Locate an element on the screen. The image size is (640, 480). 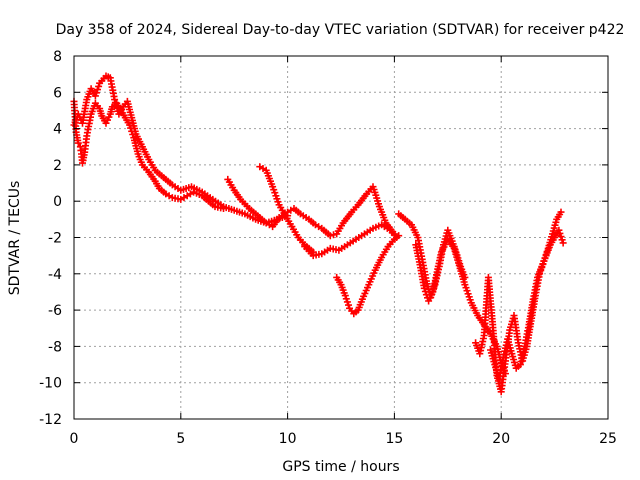
x-tick-label: 20 is located at coordinates (501, 439).